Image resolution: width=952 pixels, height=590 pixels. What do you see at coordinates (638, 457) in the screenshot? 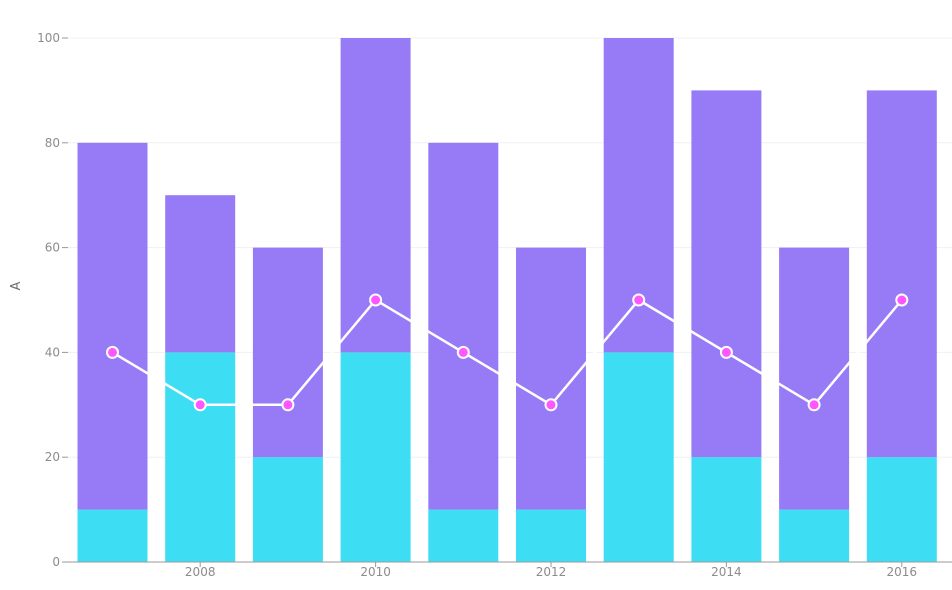
I see `bar-a-2013` at bounding box center [638, 457].